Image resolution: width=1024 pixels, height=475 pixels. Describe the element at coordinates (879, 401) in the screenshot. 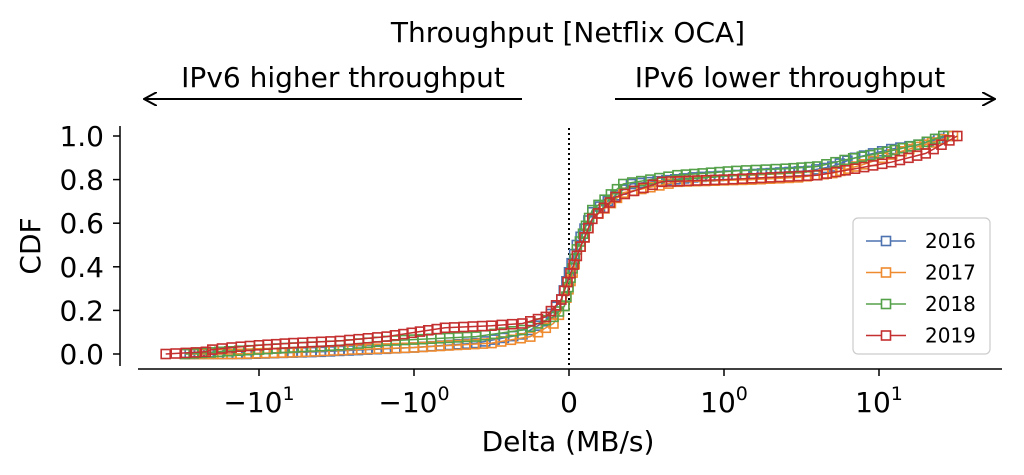

I see `x-tick-label: 10¹` at that location.